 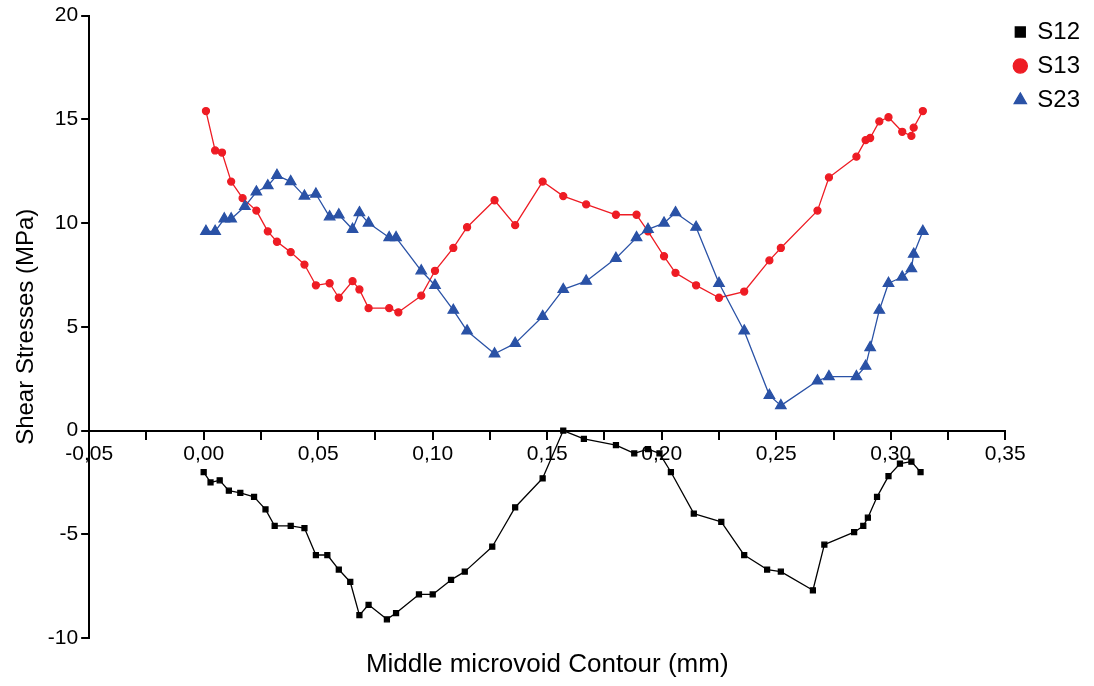 I want to click on x-tick-label: 0,00, so click(x=204, y=452).